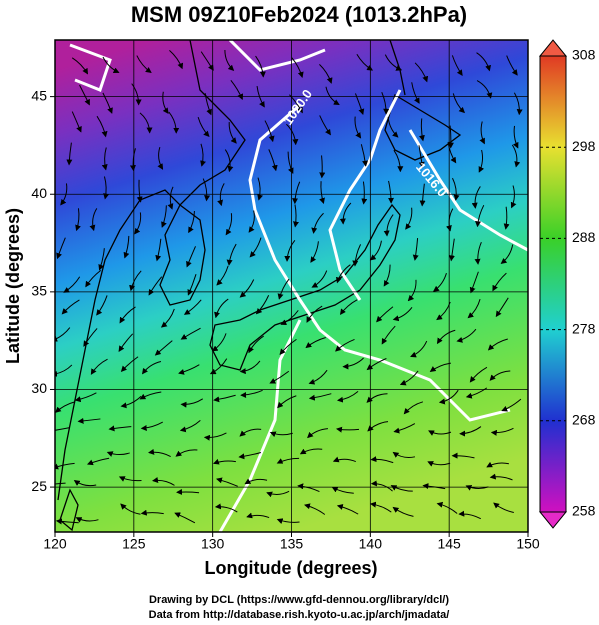 Image resolution: width=599 pixels, height=625 pixels. What do you see at coordinates (292, 544) in the screenshot?
I see `x-tick-label: 135` at bounding box center [292, 544].